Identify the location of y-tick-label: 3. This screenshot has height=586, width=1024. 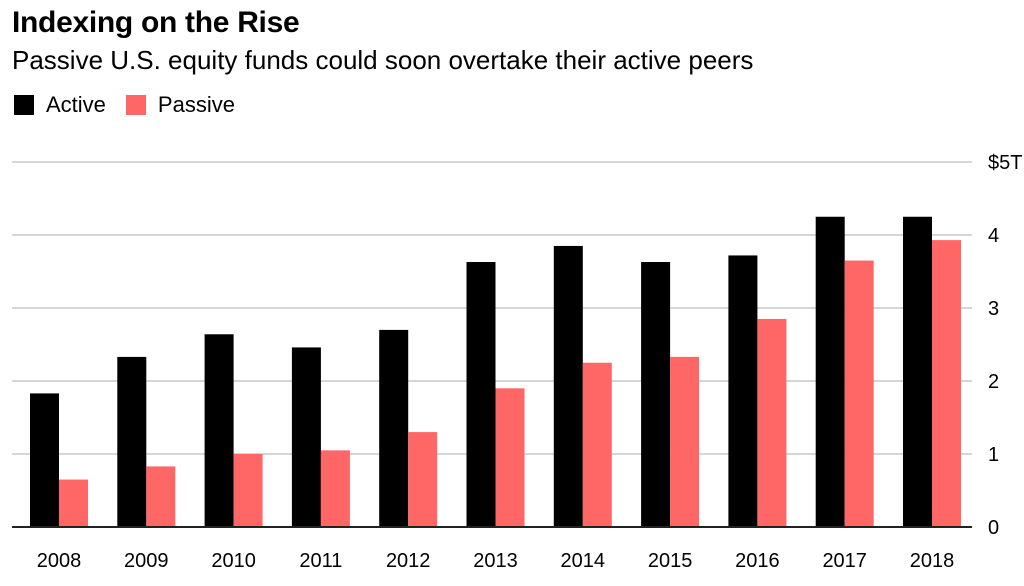
(993, 309).